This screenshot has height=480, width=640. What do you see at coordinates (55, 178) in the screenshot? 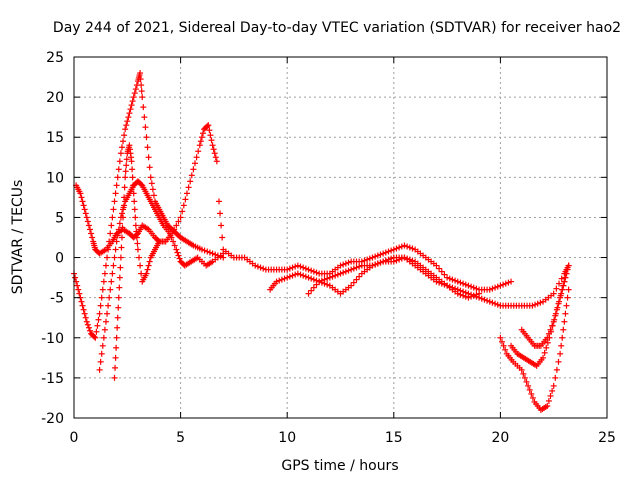
I see `y-tick-label: 10` at bounding box center [55, 178].